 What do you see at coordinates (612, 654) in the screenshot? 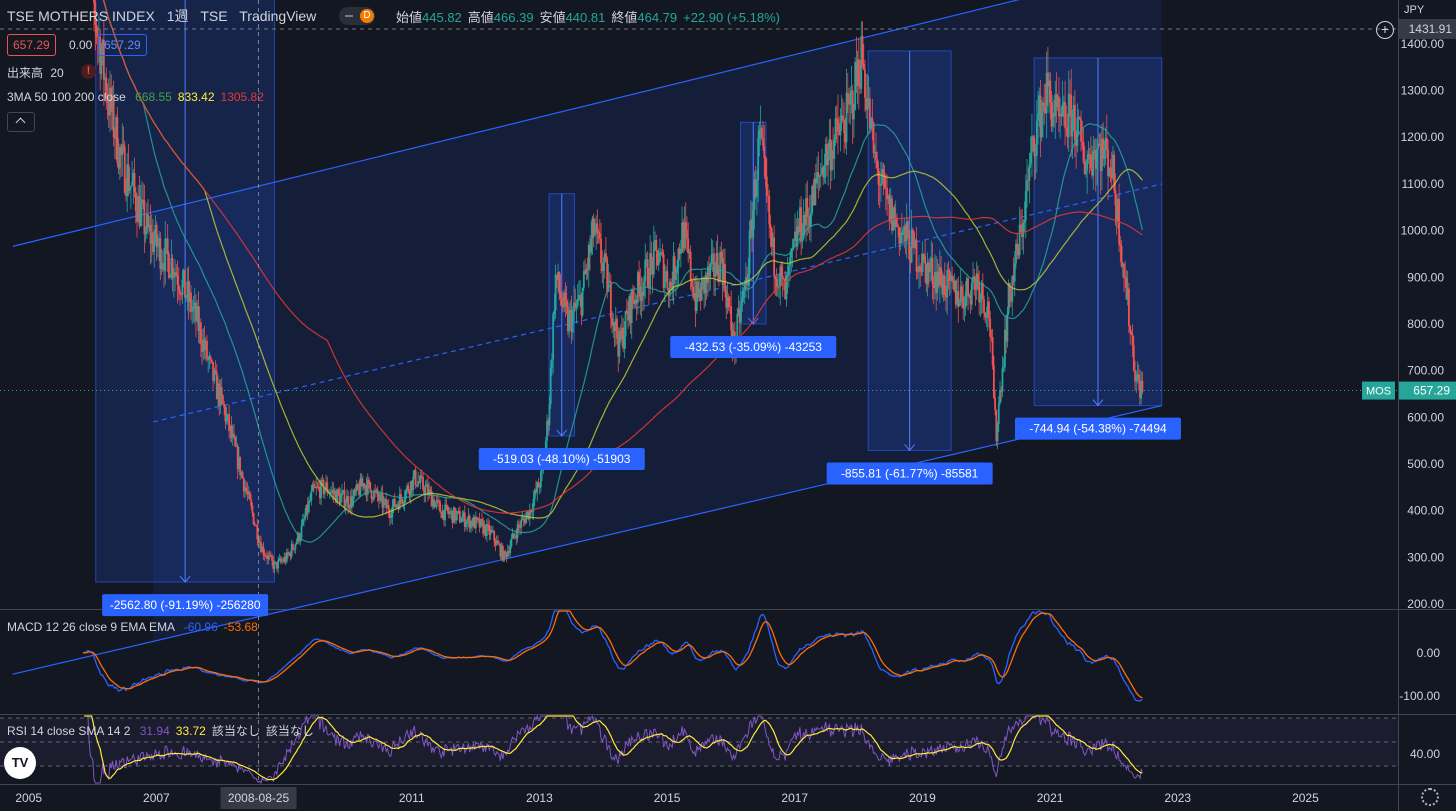
I see `macd-signal-line` at bounding box center [612, 654].